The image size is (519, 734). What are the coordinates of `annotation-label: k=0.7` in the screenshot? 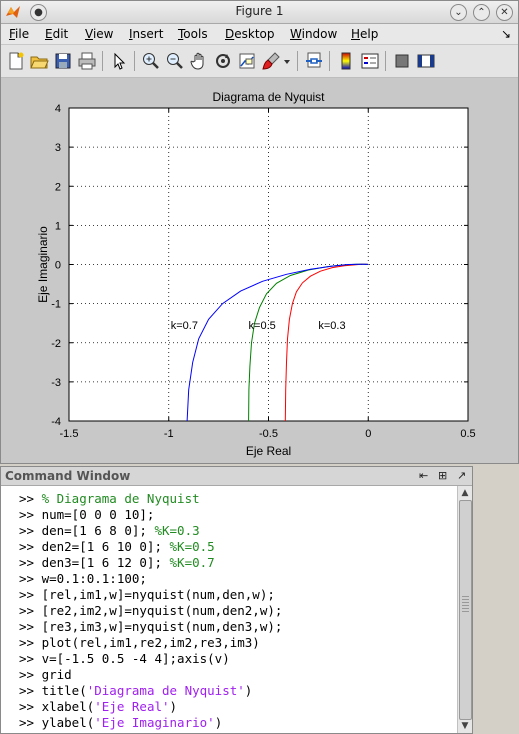 It's located at (184, 326).